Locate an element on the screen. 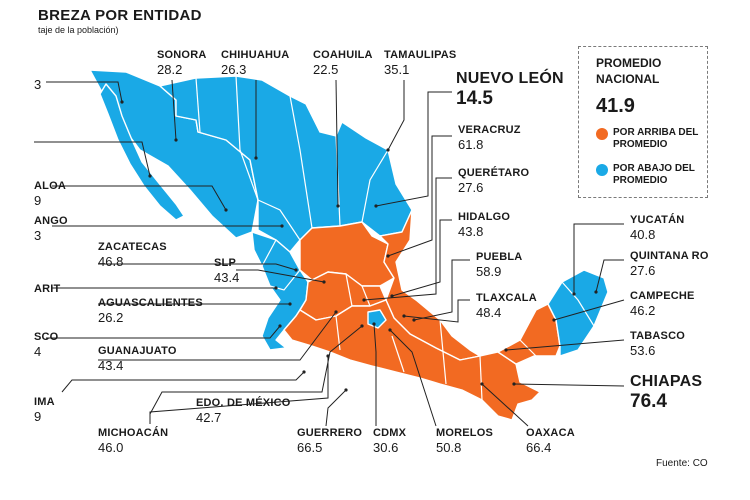 The image size is (750, 500). leader-end-puebla is located at coordinates (414, 320).